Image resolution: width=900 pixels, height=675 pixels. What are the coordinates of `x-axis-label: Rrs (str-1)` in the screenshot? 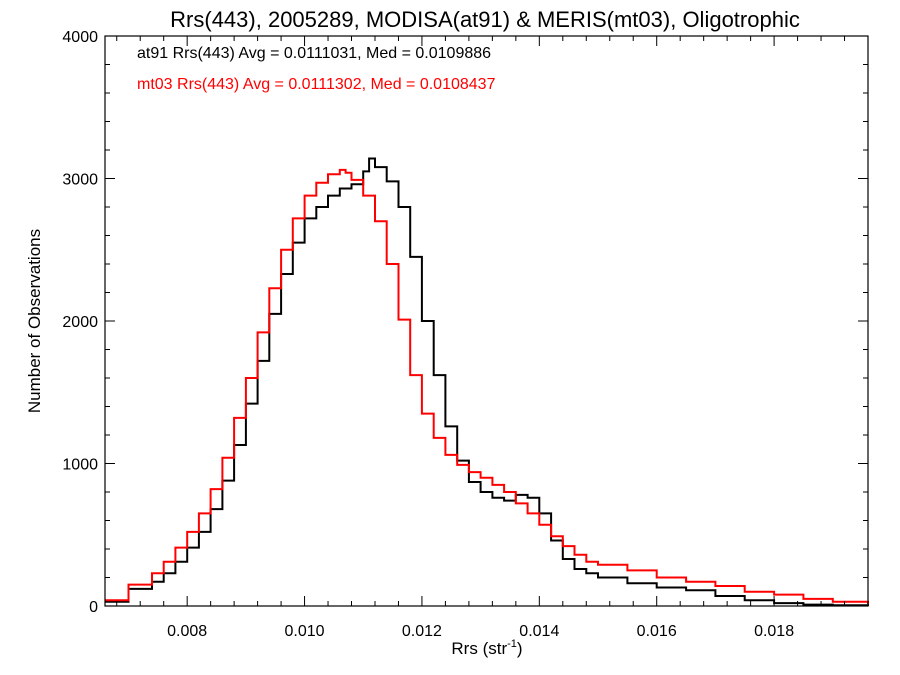 It's located at (486, 648).